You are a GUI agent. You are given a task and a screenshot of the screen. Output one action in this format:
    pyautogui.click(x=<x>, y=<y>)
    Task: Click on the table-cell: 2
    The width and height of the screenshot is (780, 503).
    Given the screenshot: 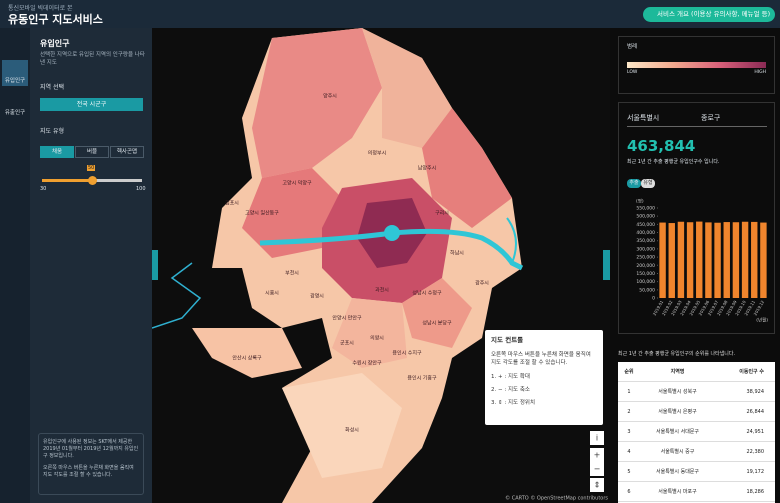 What is the action you would take?
    pyautogui.click(x=629, y=412)
    